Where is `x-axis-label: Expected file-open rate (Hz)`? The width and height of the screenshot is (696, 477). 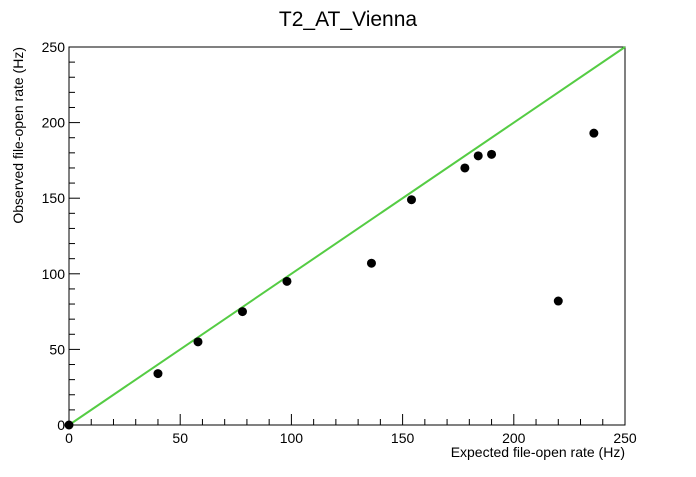
x-axis-label: Expected file-open rate (Hz) is located at coordinates (538, 452).